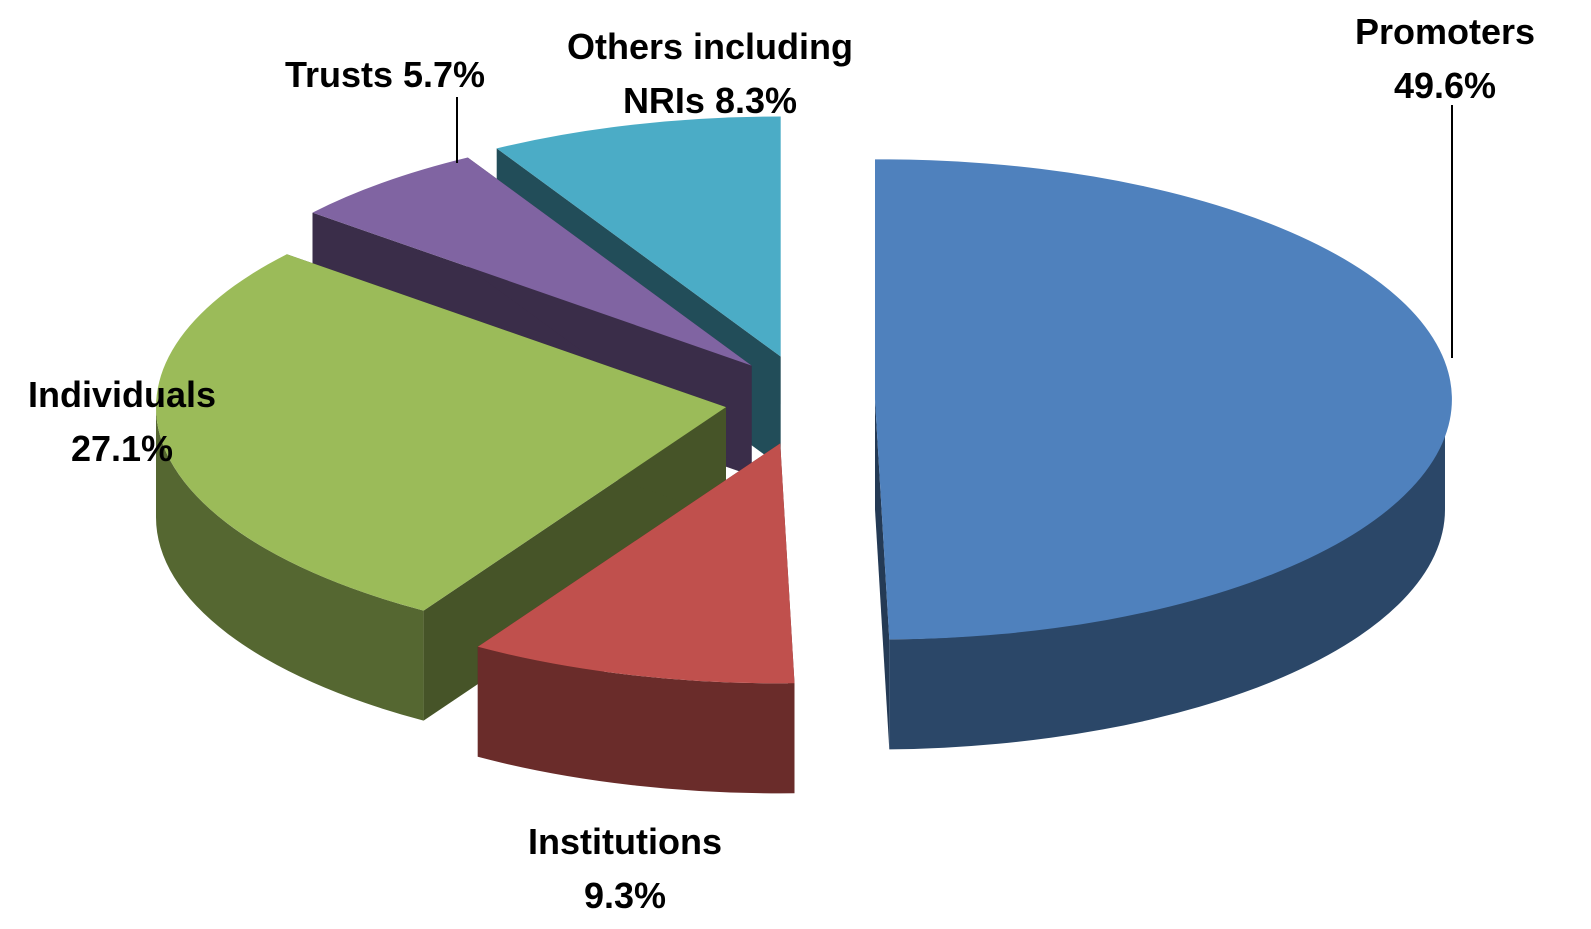 The image size is (1591, 929). I want to click on value-label: 9.3%, so click(625, 895).